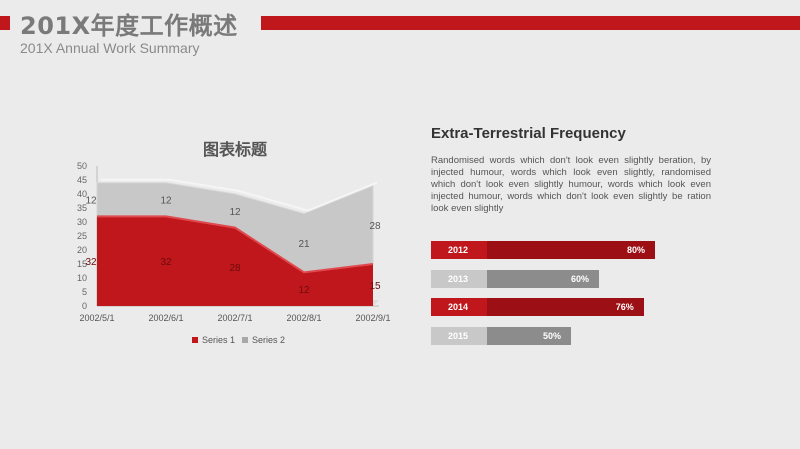 This screenshot has height=449, width=800. Describe the element at coordinates (235, 268) in the screenshot. I see `data-label-series-1: 28` at that location.